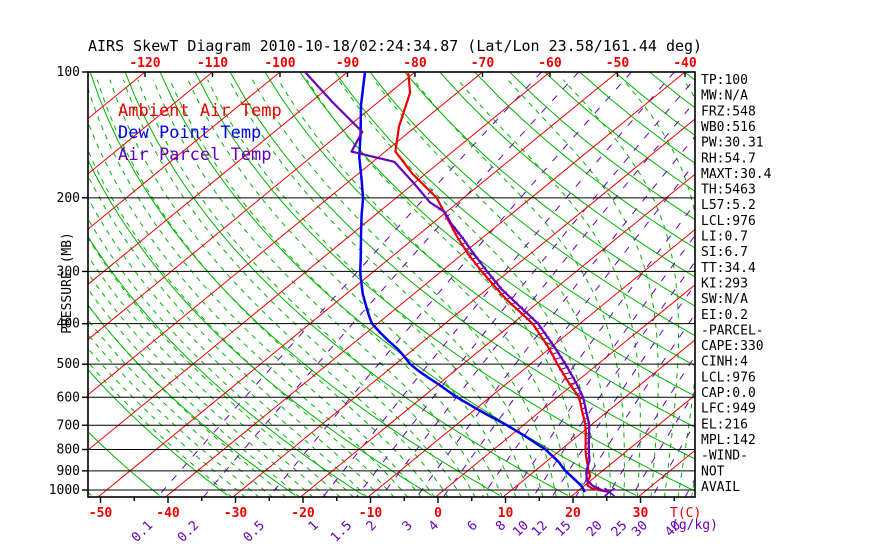  I want to click on mixing-ratio-tick-label: 1.5, so click(341, 531).